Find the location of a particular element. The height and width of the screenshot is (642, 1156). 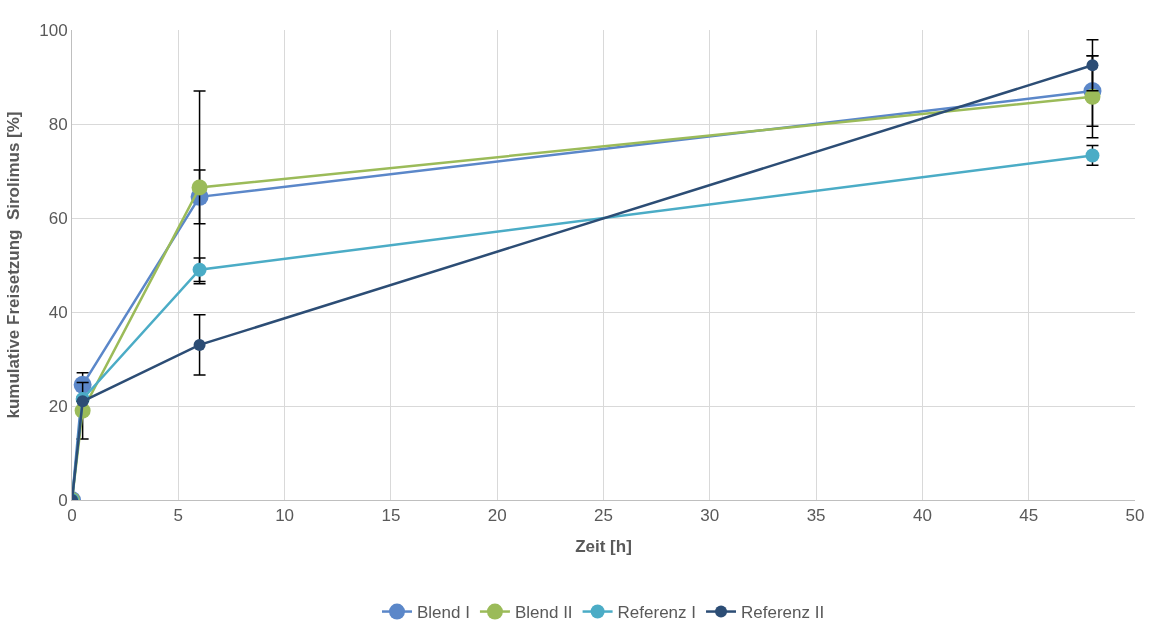

legend-label: Referenz II is located at coordinates (783, 613).